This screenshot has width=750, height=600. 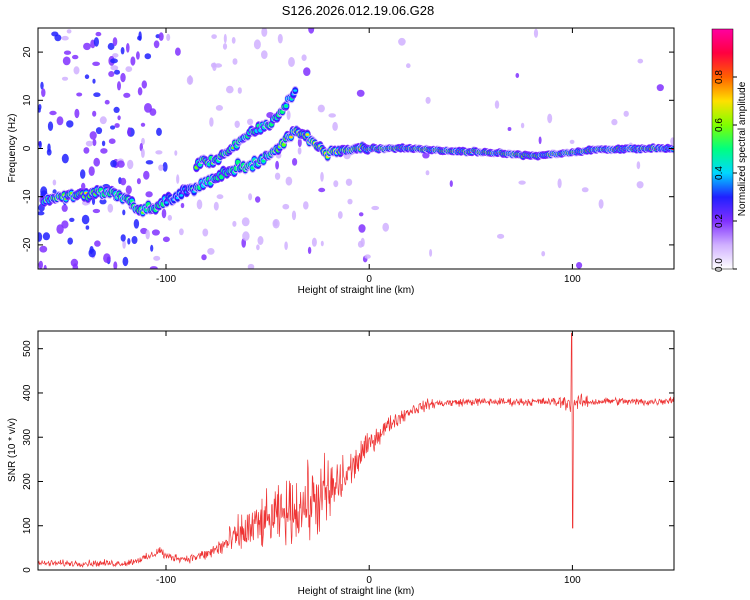 I want to click on spectrogram-xtick-label: 0, so click(x=369, y=279).